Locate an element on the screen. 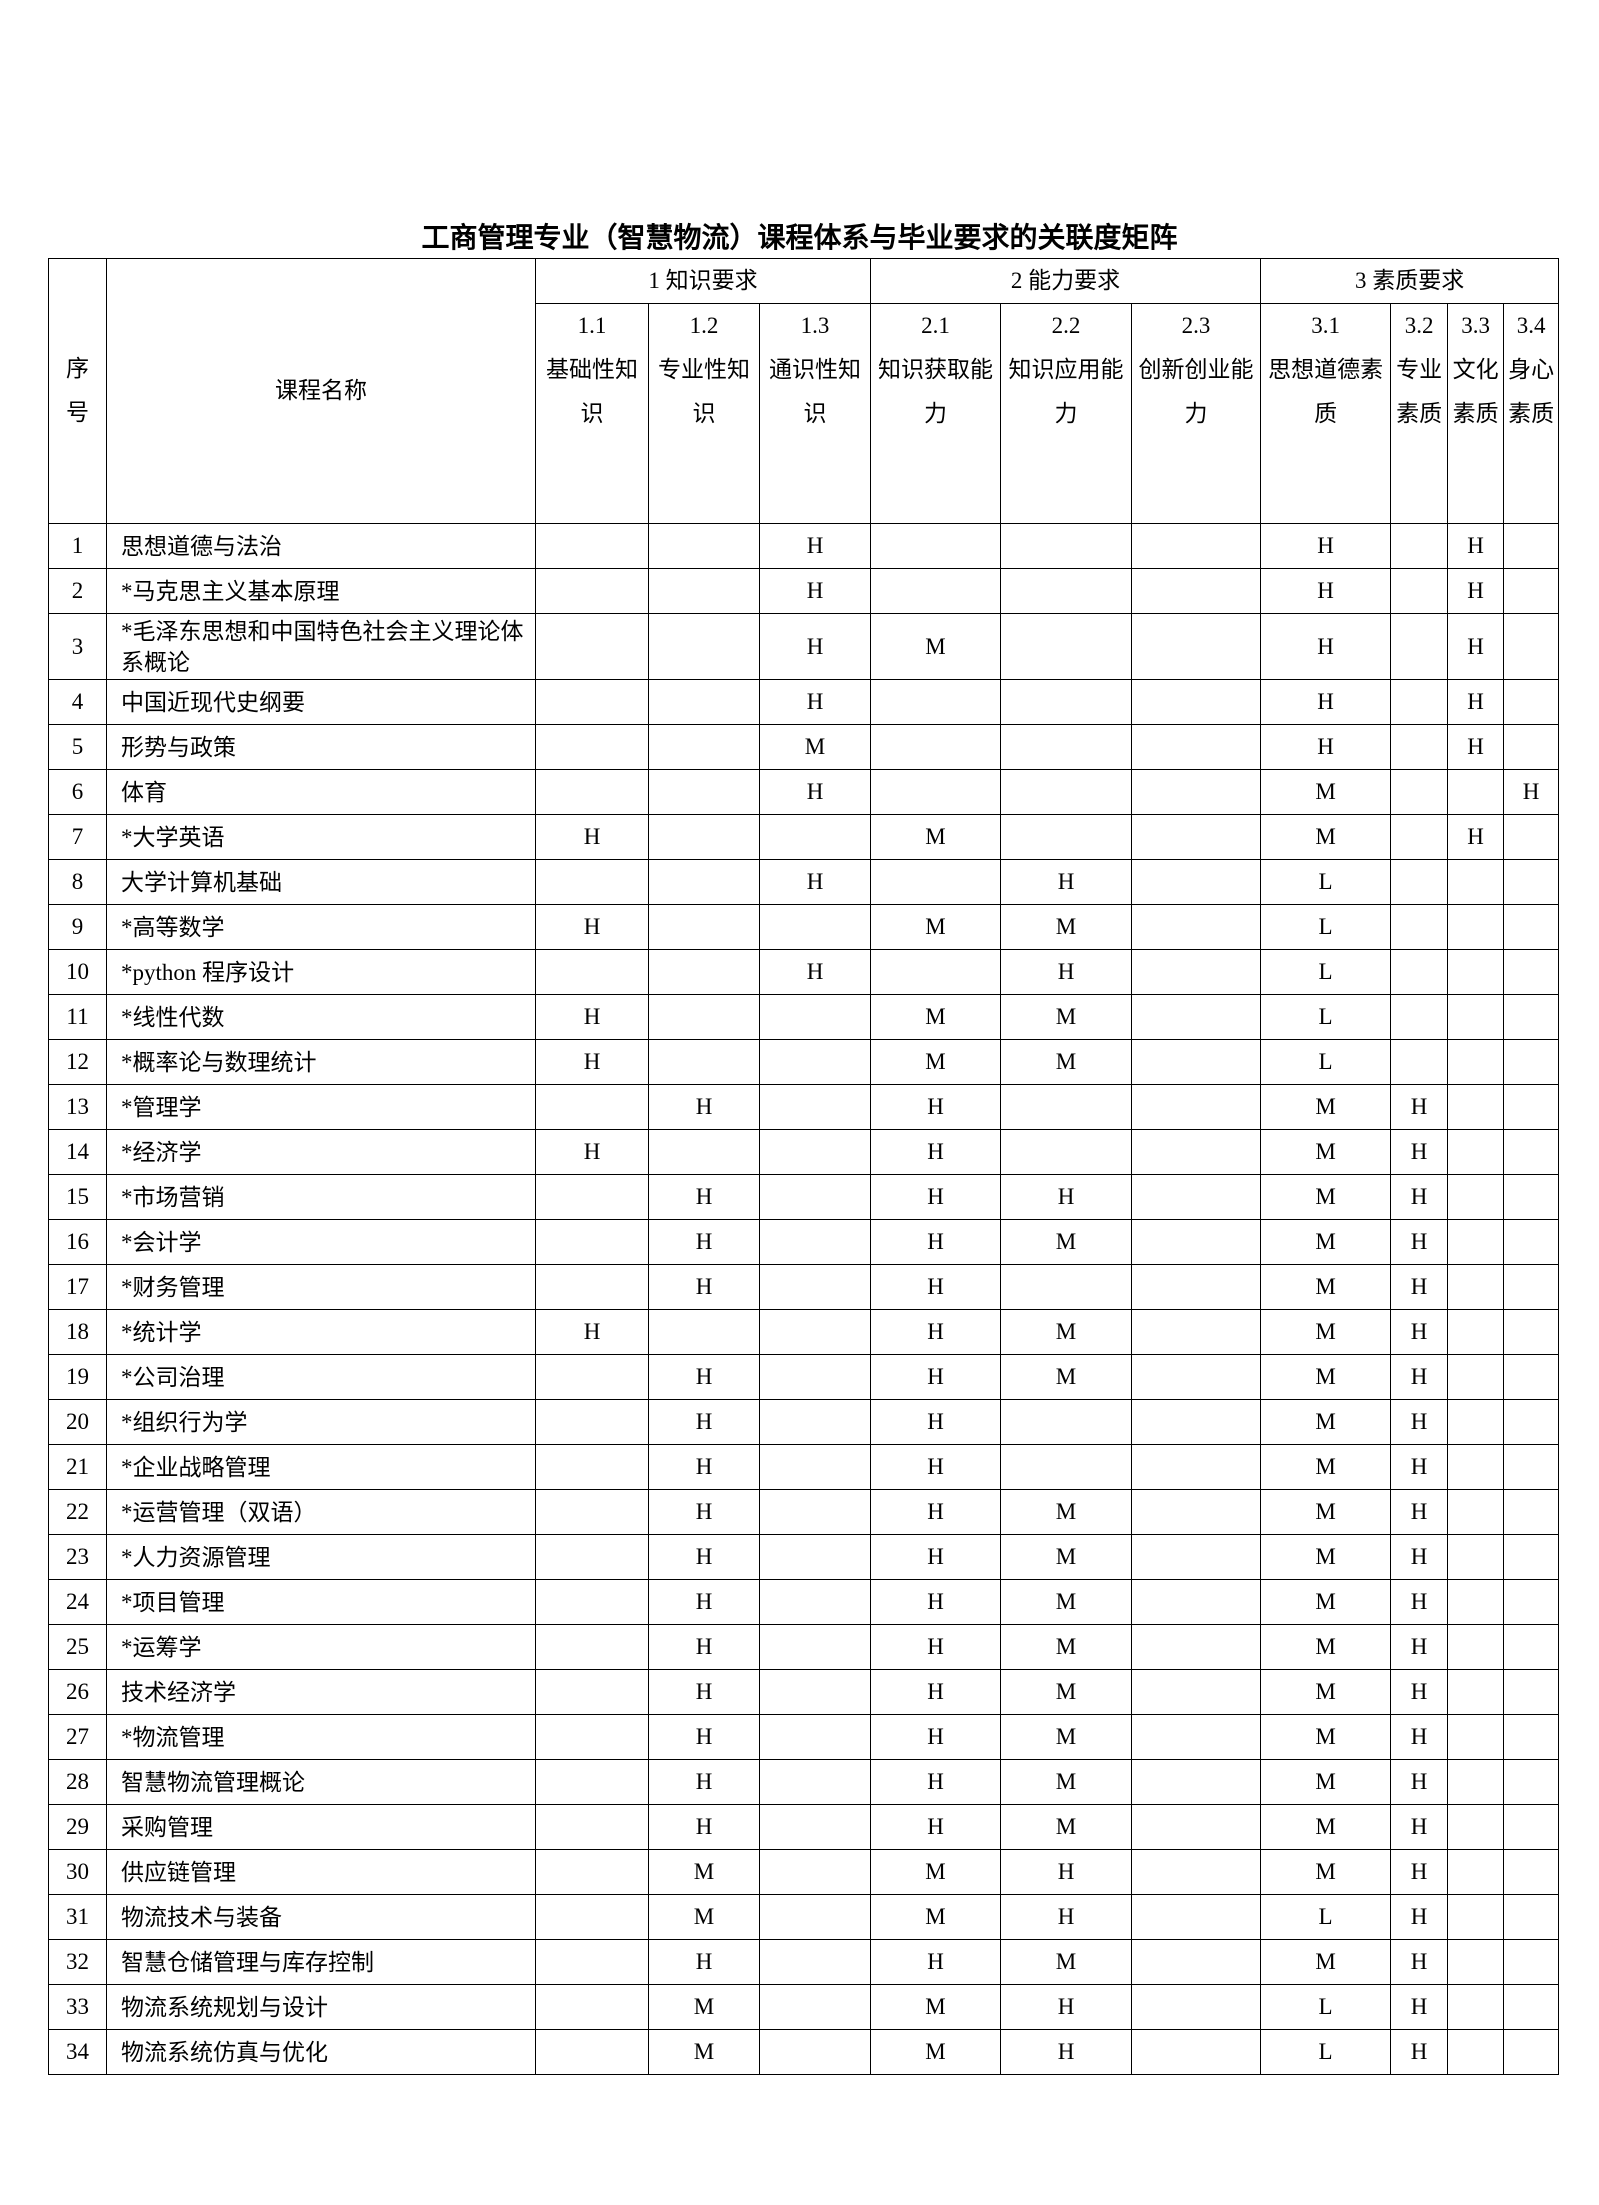 The width and height of the screenshot is (1599, 2205). requirement-label: 身心素质 is located at coordinates (1531, 391).